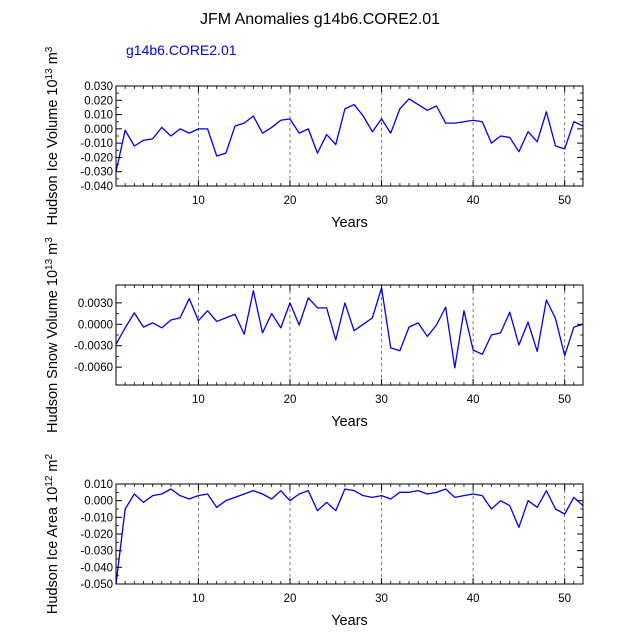  I want to click on y-tick-label: 0.020, so click(98, 101).